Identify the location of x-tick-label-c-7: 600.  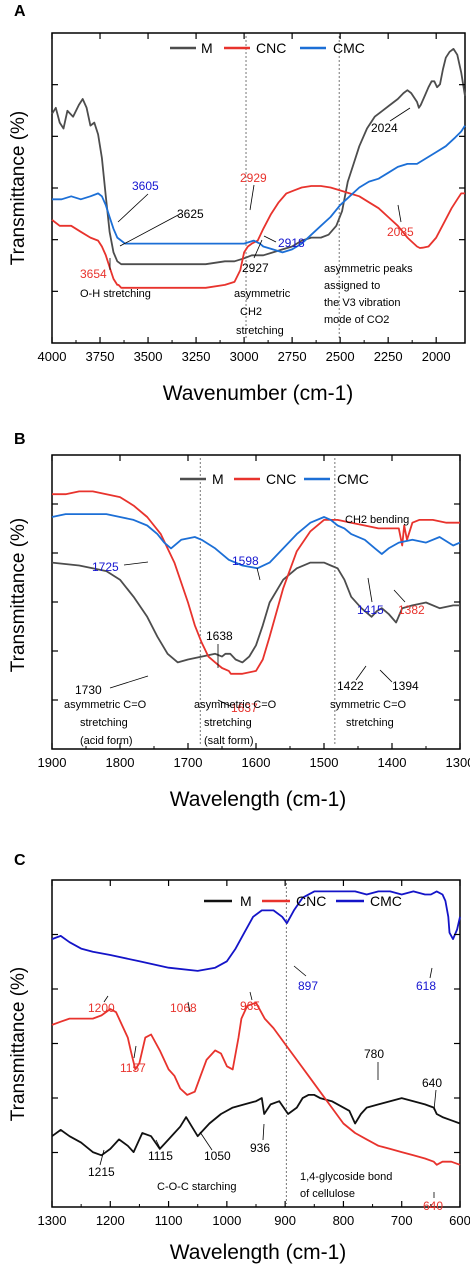
(459, 1220).